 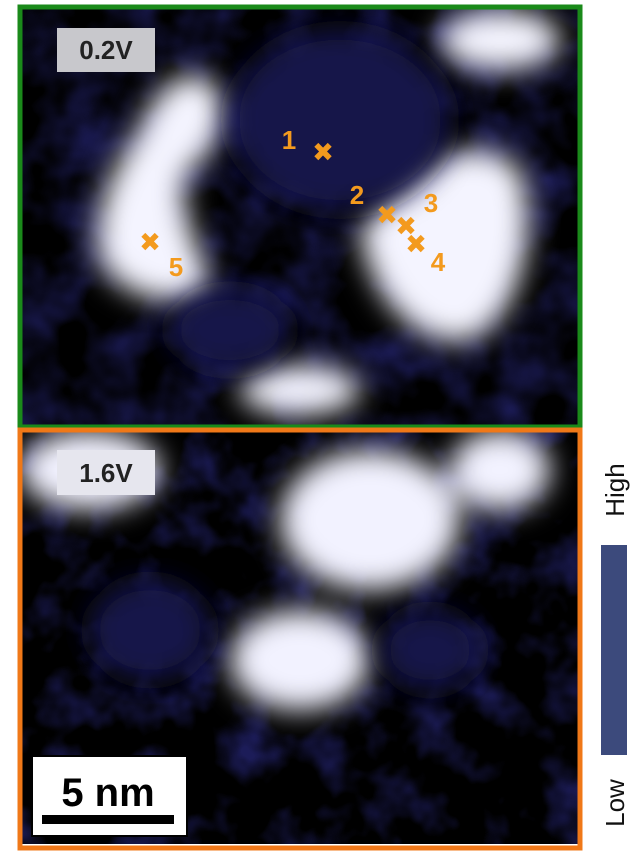 I want to click on panel-label: 0.2V, so click(x=106, y=50).